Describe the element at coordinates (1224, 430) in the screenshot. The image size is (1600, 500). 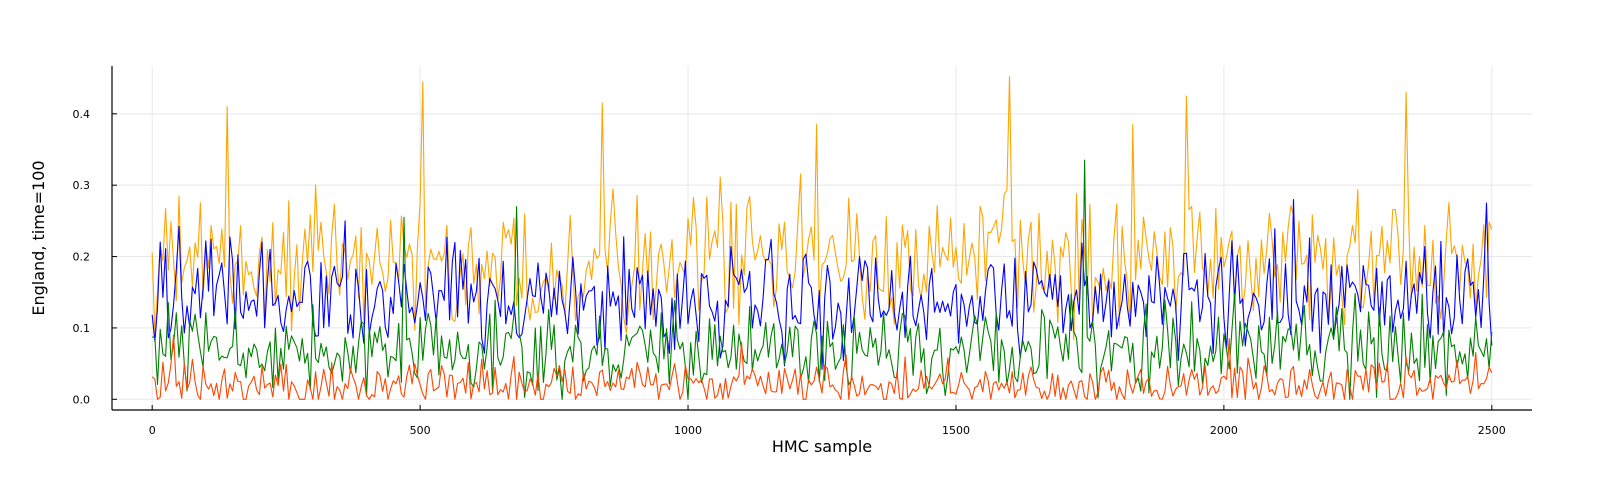
I see `x-tick-label: 2000` at that location.